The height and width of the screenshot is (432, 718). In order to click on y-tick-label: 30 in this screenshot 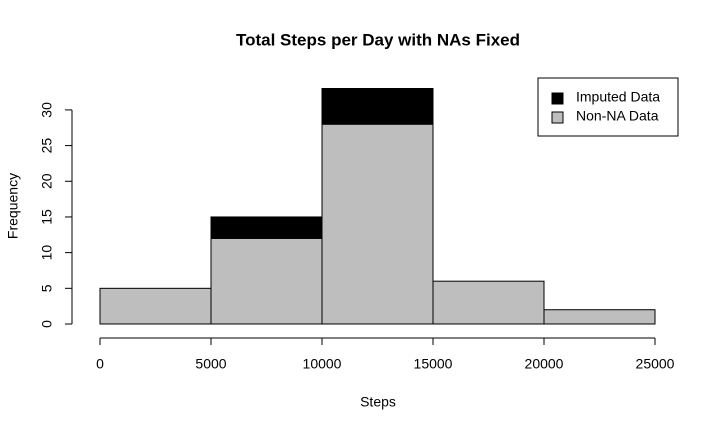, I will do `click(47, 110)`.